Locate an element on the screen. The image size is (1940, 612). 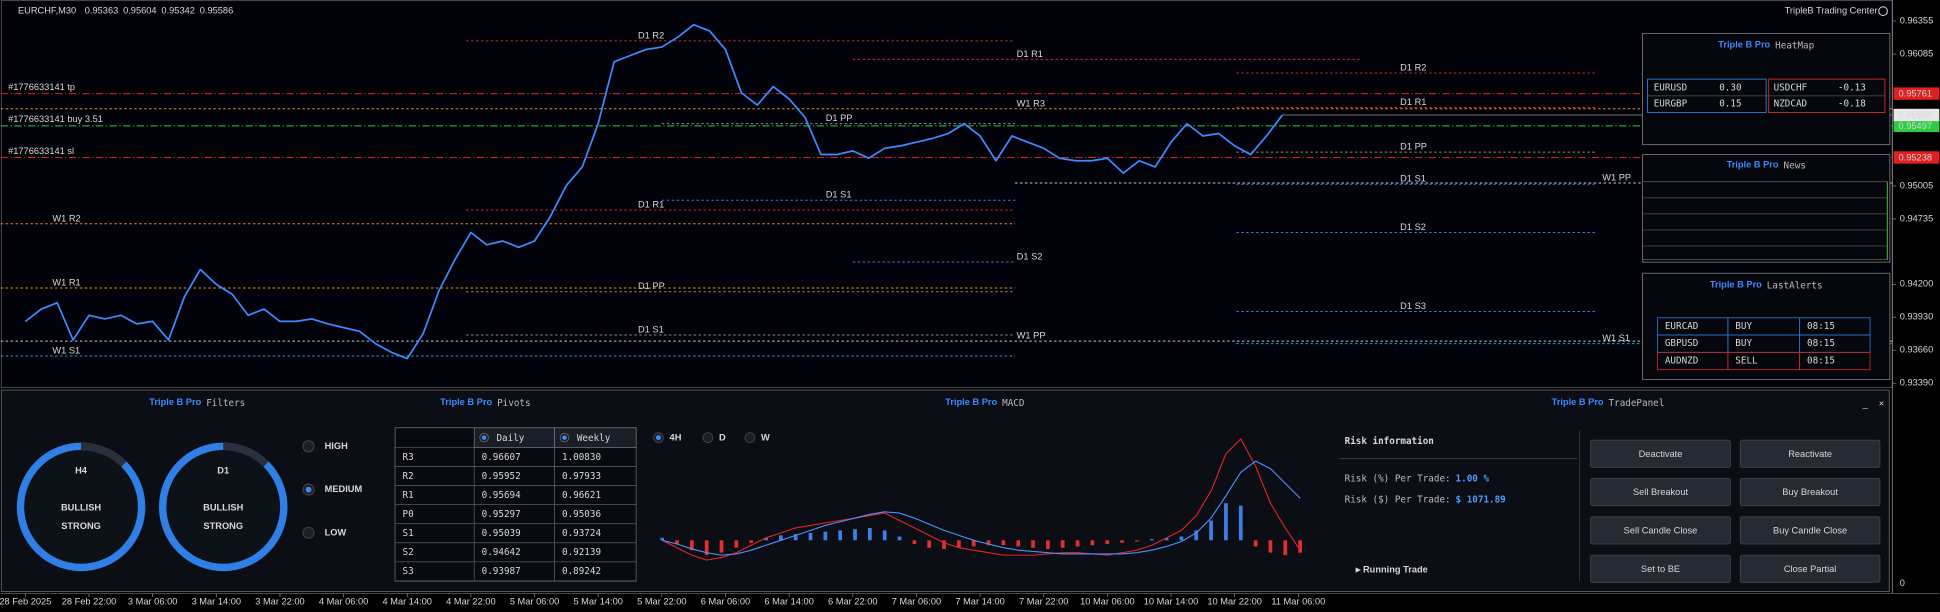
pivot-label: D1 S2 is located at coordinates (1030, 257).